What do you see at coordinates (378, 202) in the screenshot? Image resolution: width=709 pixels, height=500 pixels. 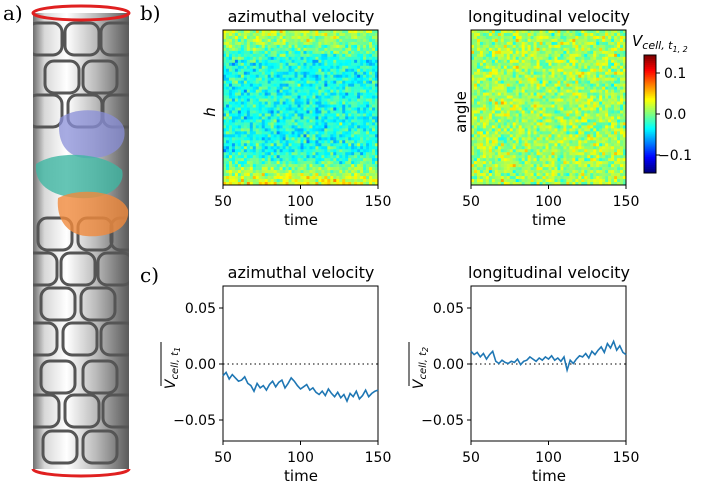 I see `hm1-xtick-150: 150` at bounding box center [378, 202].